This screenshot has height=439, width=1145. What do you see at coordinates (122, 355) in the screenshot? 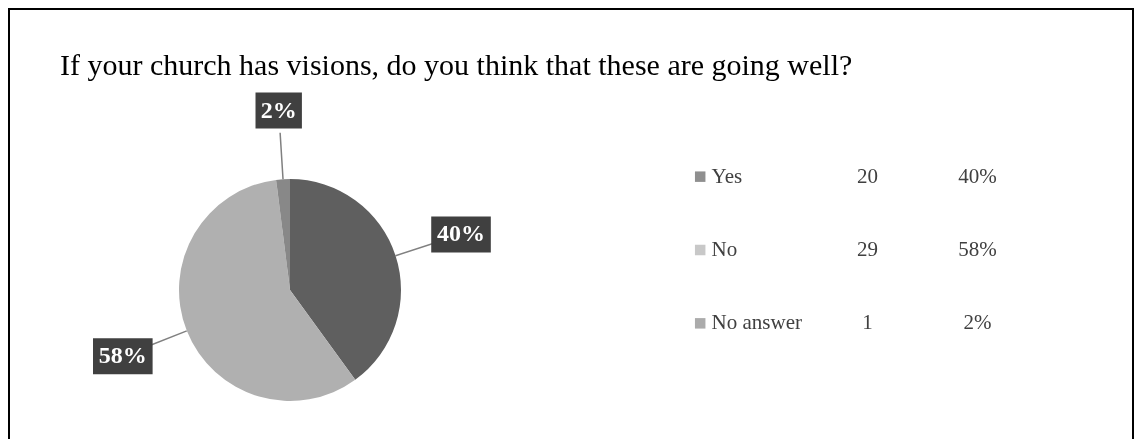
I see `data-label: 58%` at bounding box center [122, 355].